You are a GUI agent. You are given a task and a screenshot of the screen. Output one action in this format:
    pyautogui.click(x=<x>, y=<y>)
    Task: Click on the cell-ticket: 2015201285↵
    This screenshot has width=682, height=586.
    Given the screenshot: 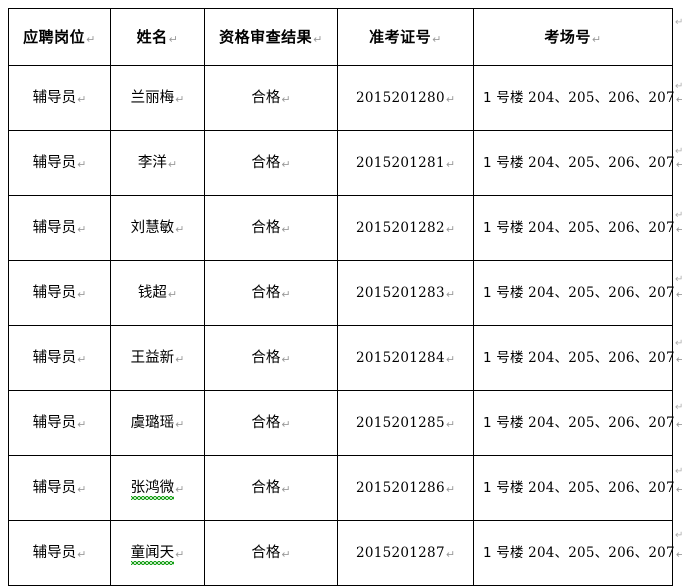 What is the action you would take?
    pyautogui.click(x=405, y=423)
    